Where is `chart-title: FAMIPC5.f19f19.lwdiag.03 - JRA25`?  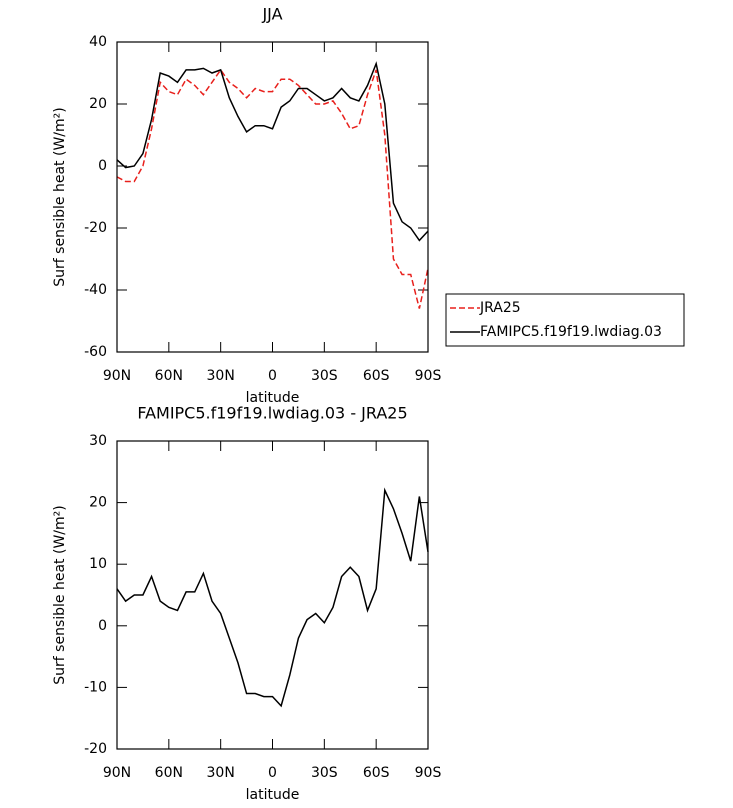 chart-title: FAMIPC5.f19f19.lwdiag.03 - JRA25 is located at coordinates (272, 413).